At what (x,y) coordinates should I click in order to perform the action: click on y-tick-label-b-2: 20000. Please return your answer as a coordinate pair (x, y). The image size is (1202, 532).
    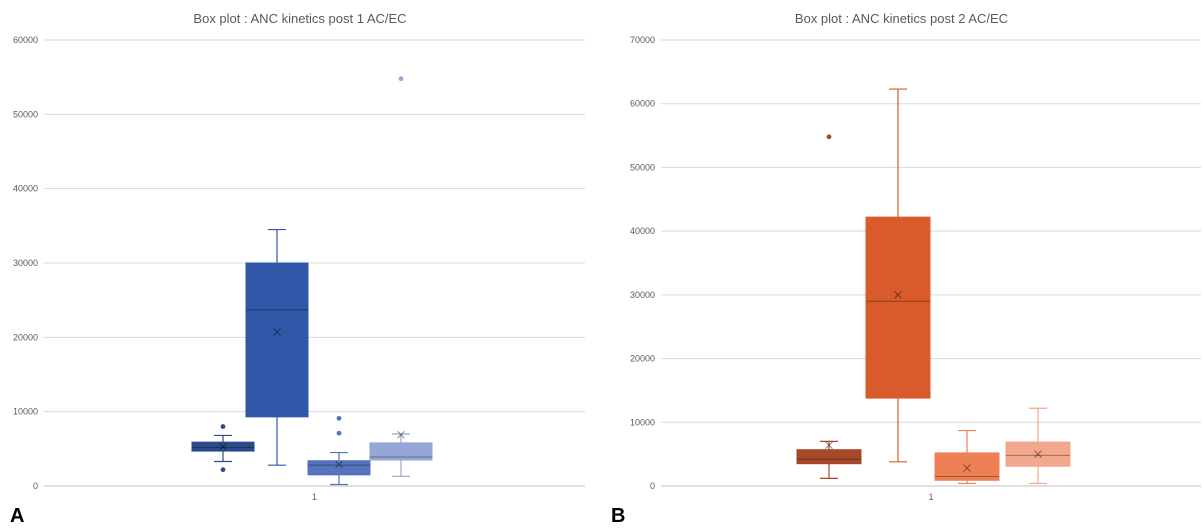
    Looking at the image, I should click on (642, 359).